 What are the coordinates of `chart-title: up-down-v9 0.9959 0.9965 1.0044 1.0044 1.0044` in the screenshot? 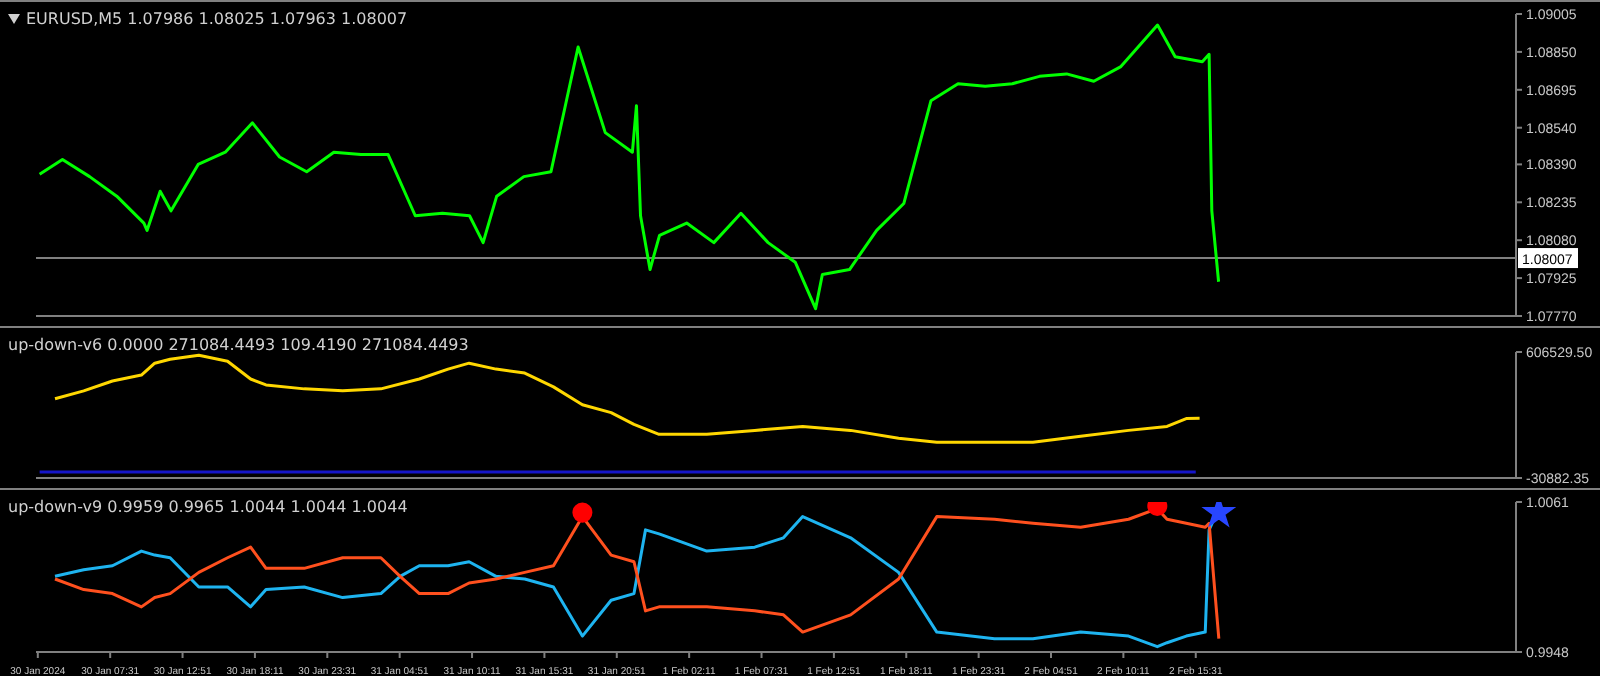 It's located at (208, 507).